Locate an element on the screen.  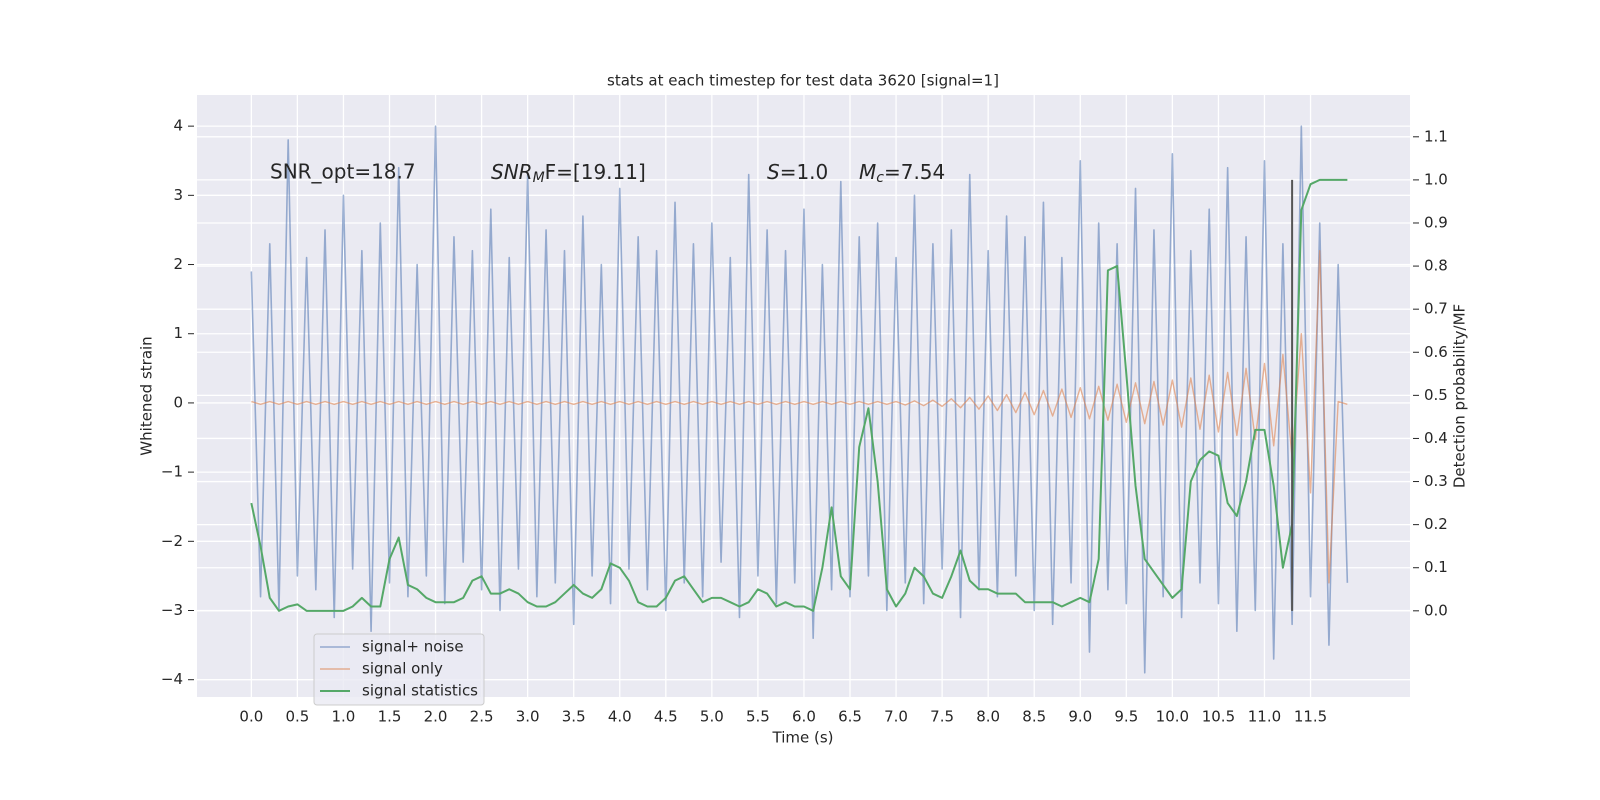
x-tick-label: 9.5 is located at coordinates (1126, 717).